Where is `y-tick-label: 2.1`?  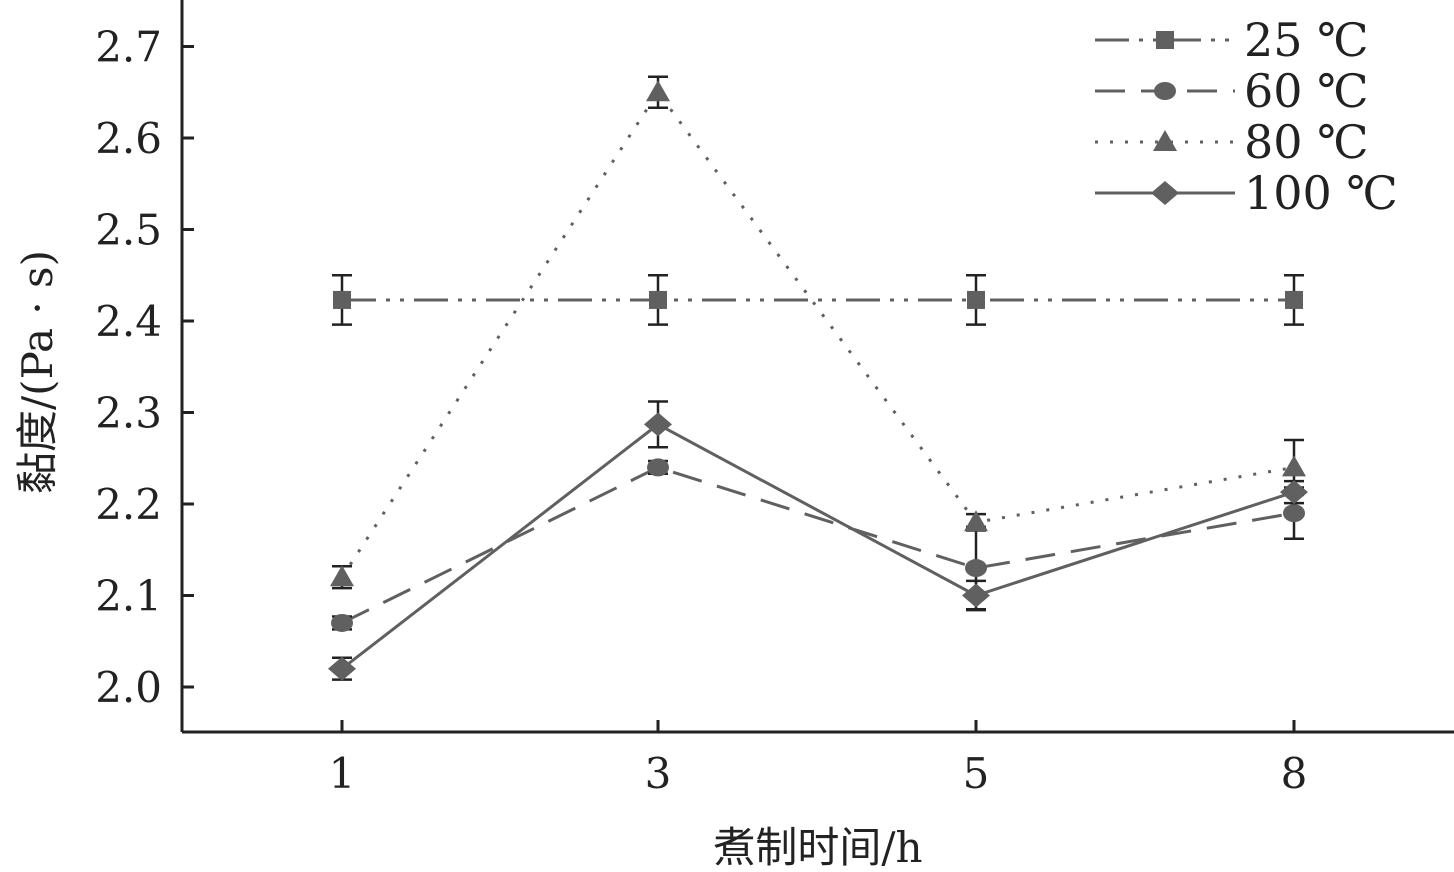 y-tick-label: 2.1 is located at coordinates (128, 596).